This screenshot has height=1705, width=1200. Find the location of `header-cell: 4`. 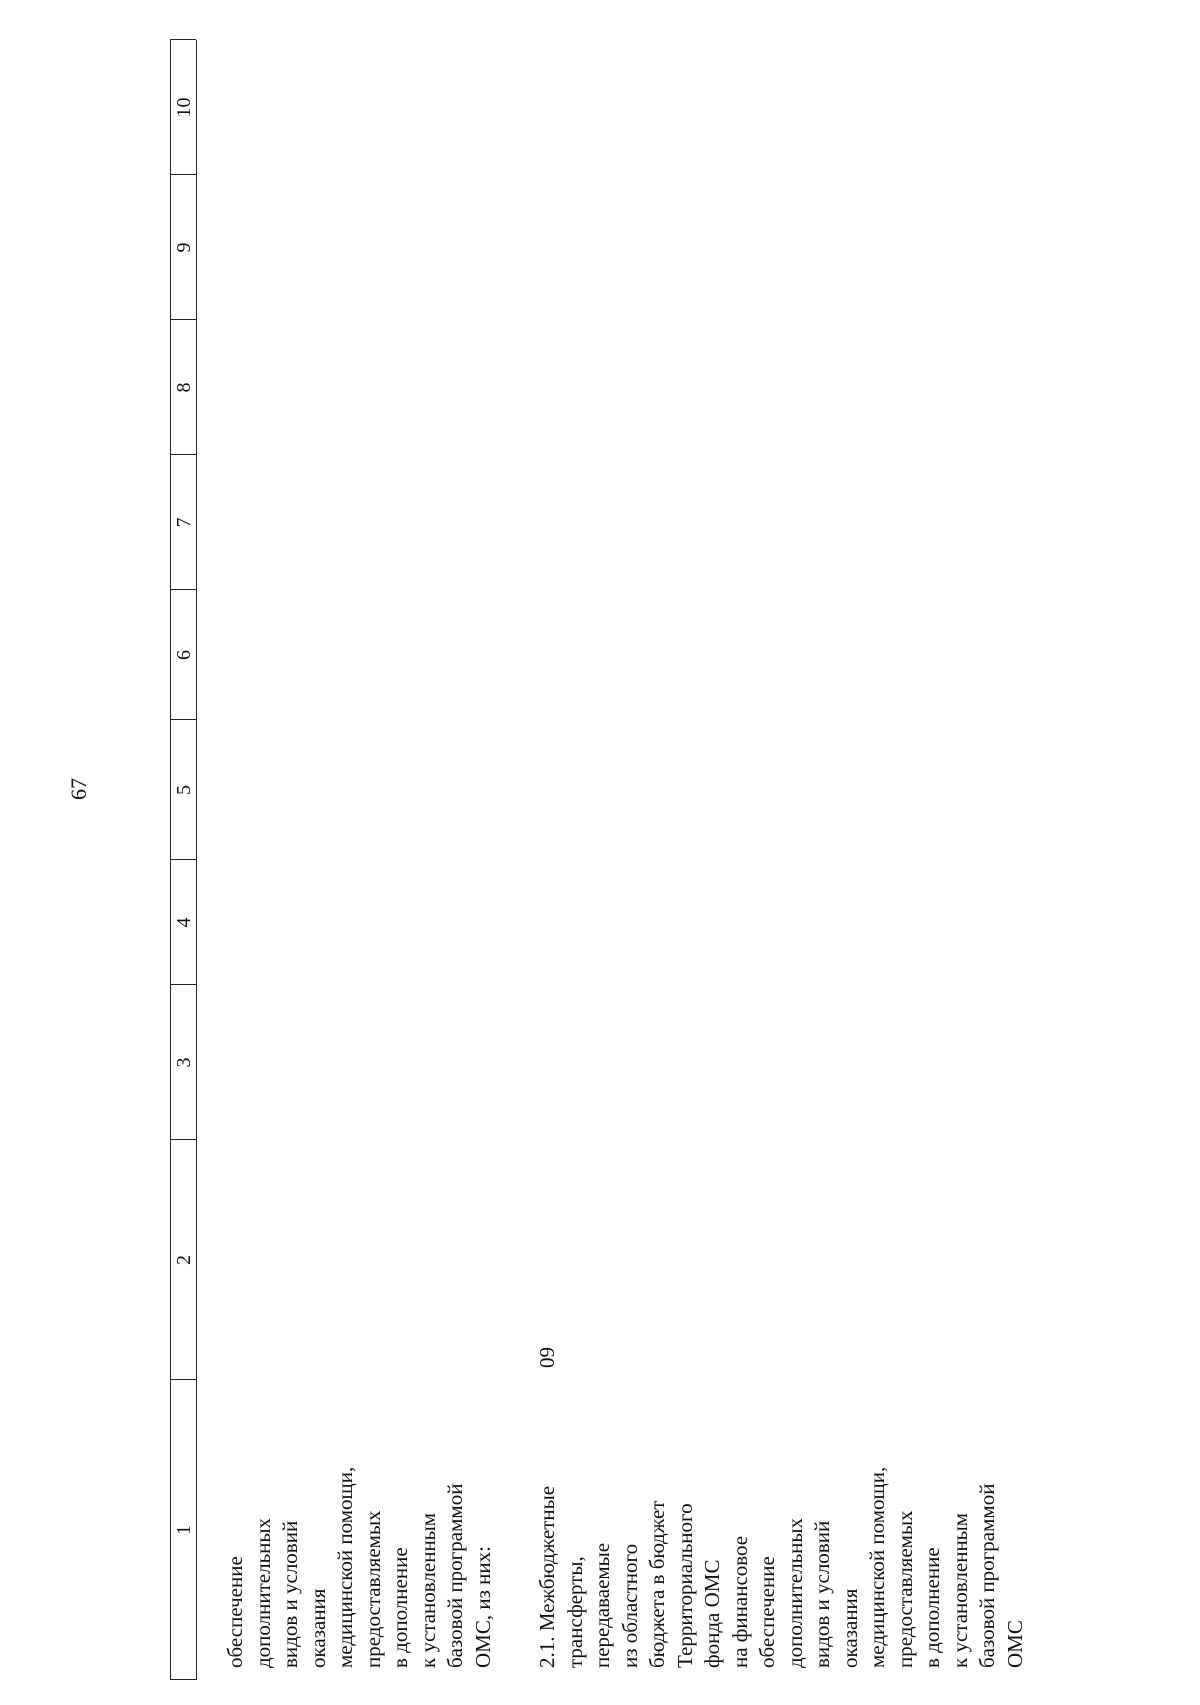

header-cell: 4 is located at coordinates (184, 922).